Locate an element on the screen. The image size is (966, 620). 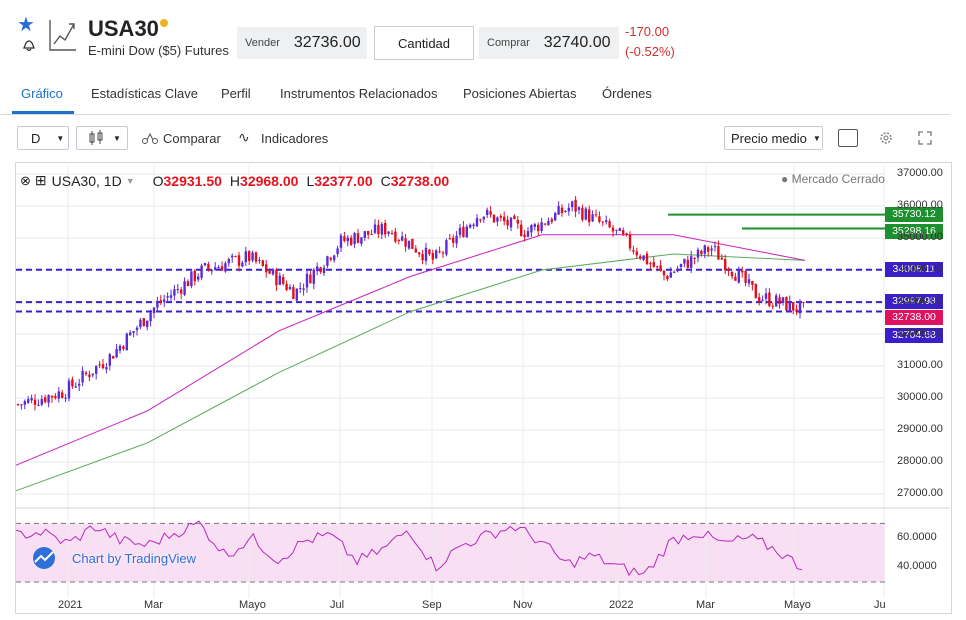
tab-ordenes: Órdenes is located at coordinates (627, 93).